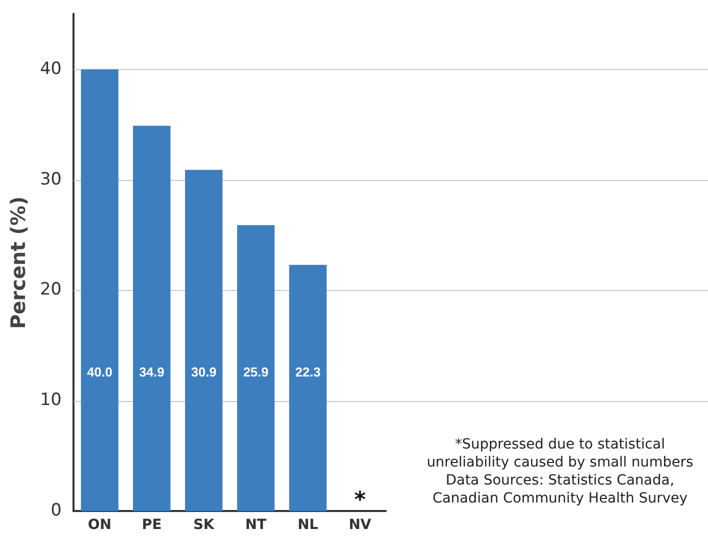 The width and height of the screenshot is (708, 542). I want to click on data-label: 30.9, so click(203, 372).